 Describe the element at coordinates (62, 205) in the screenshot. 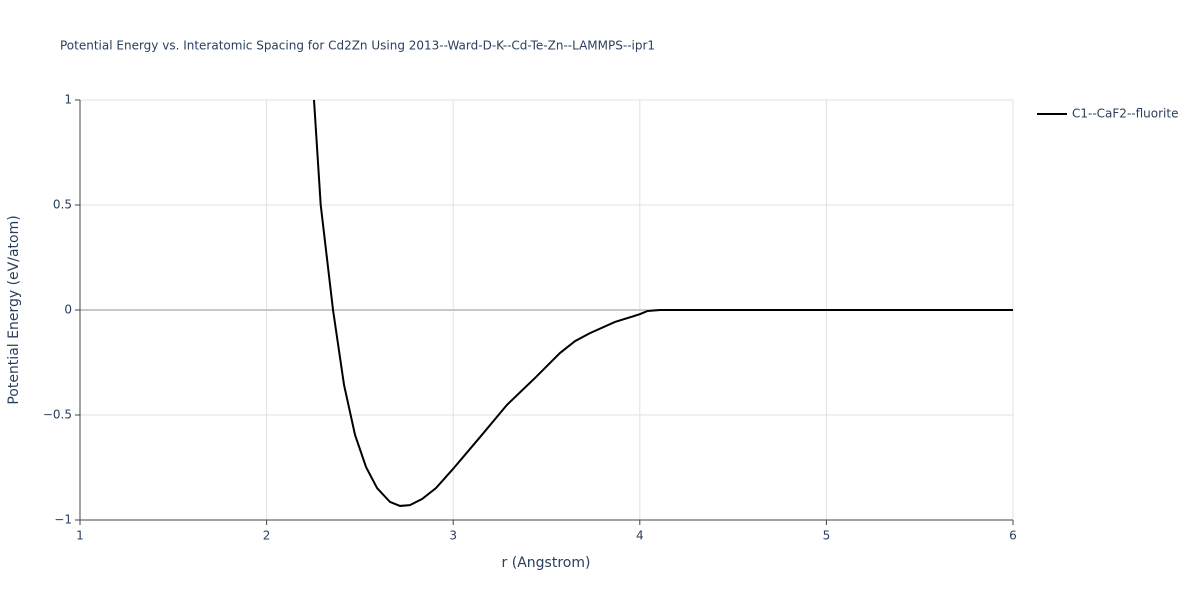

I see `y-tick-label: 0.5` at that location.